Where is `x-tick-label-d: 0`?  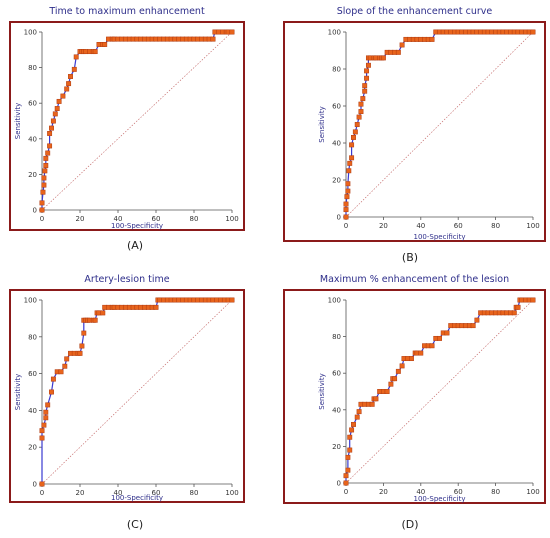 x-tick-label-d: 0 is located at coordinates (346, 492).